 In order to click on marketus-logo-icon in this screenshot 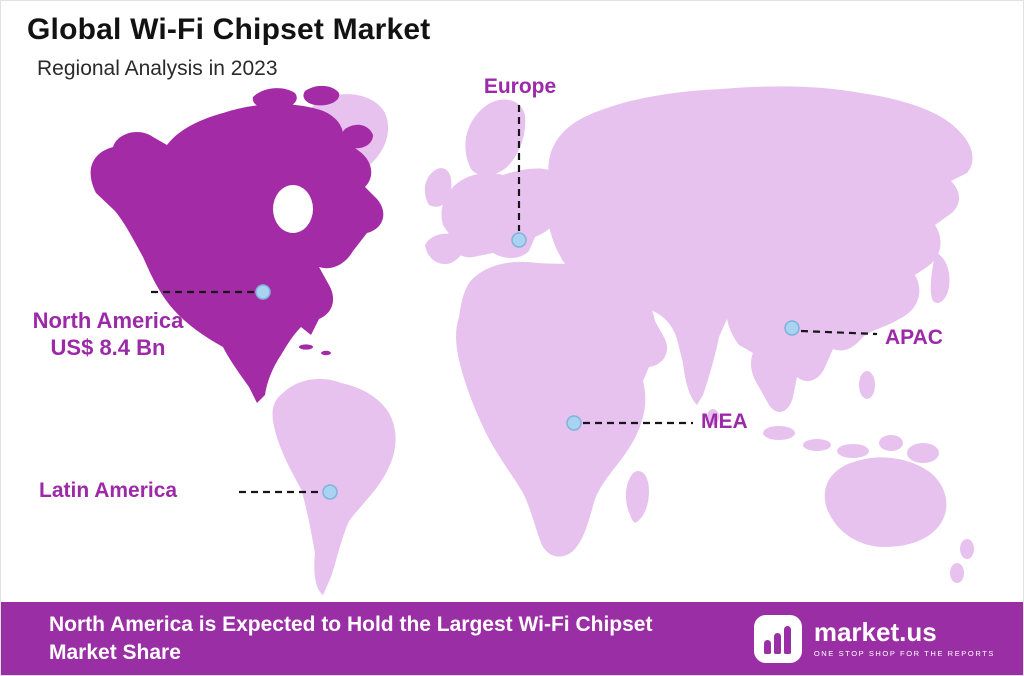, I will do `click(777, 638)`.